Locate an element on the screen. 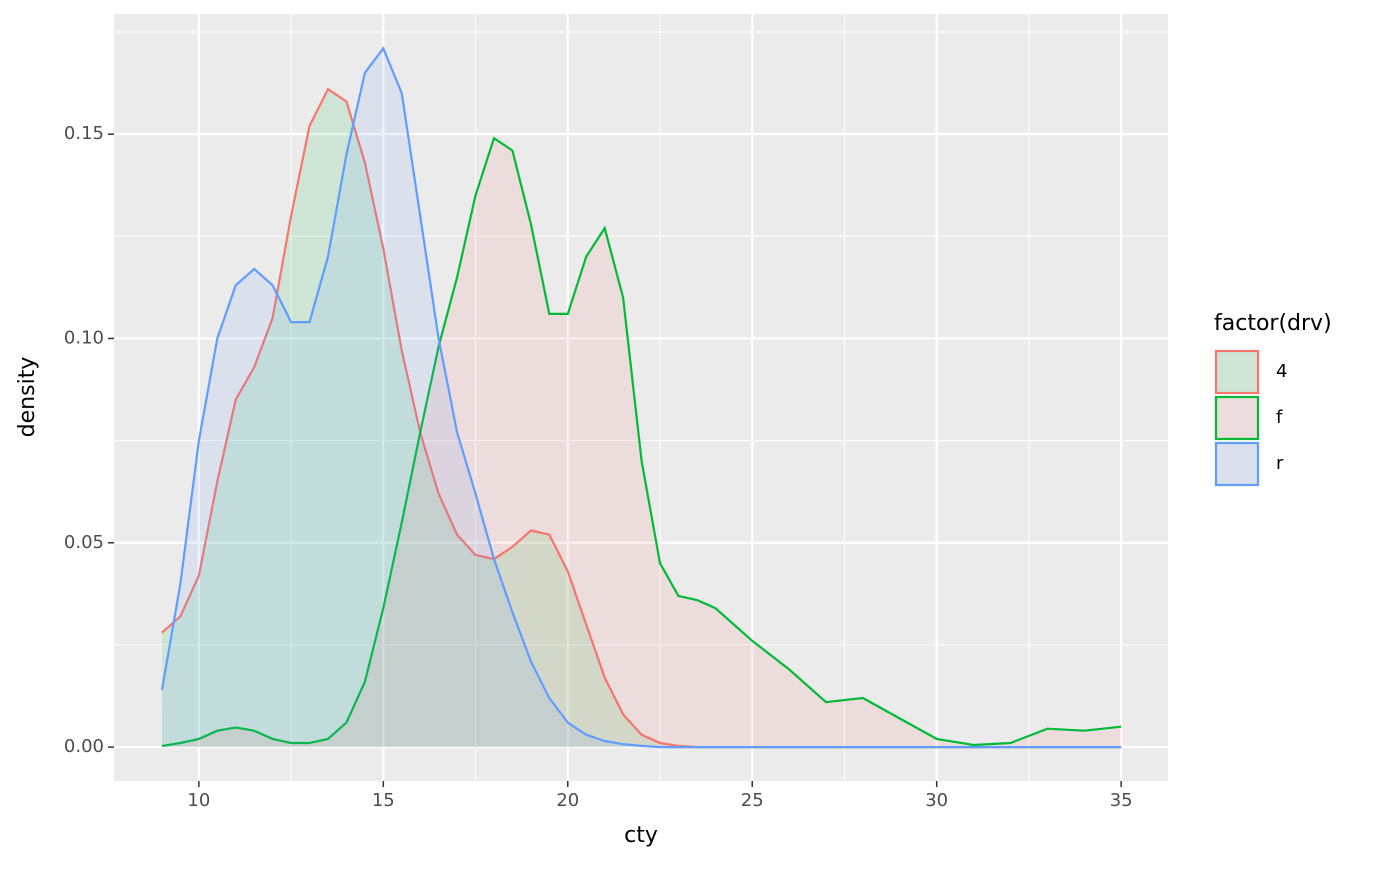 This screenshot has width=1400, height=870. x-tick-label: 20 is located at coordinates (567, 800).